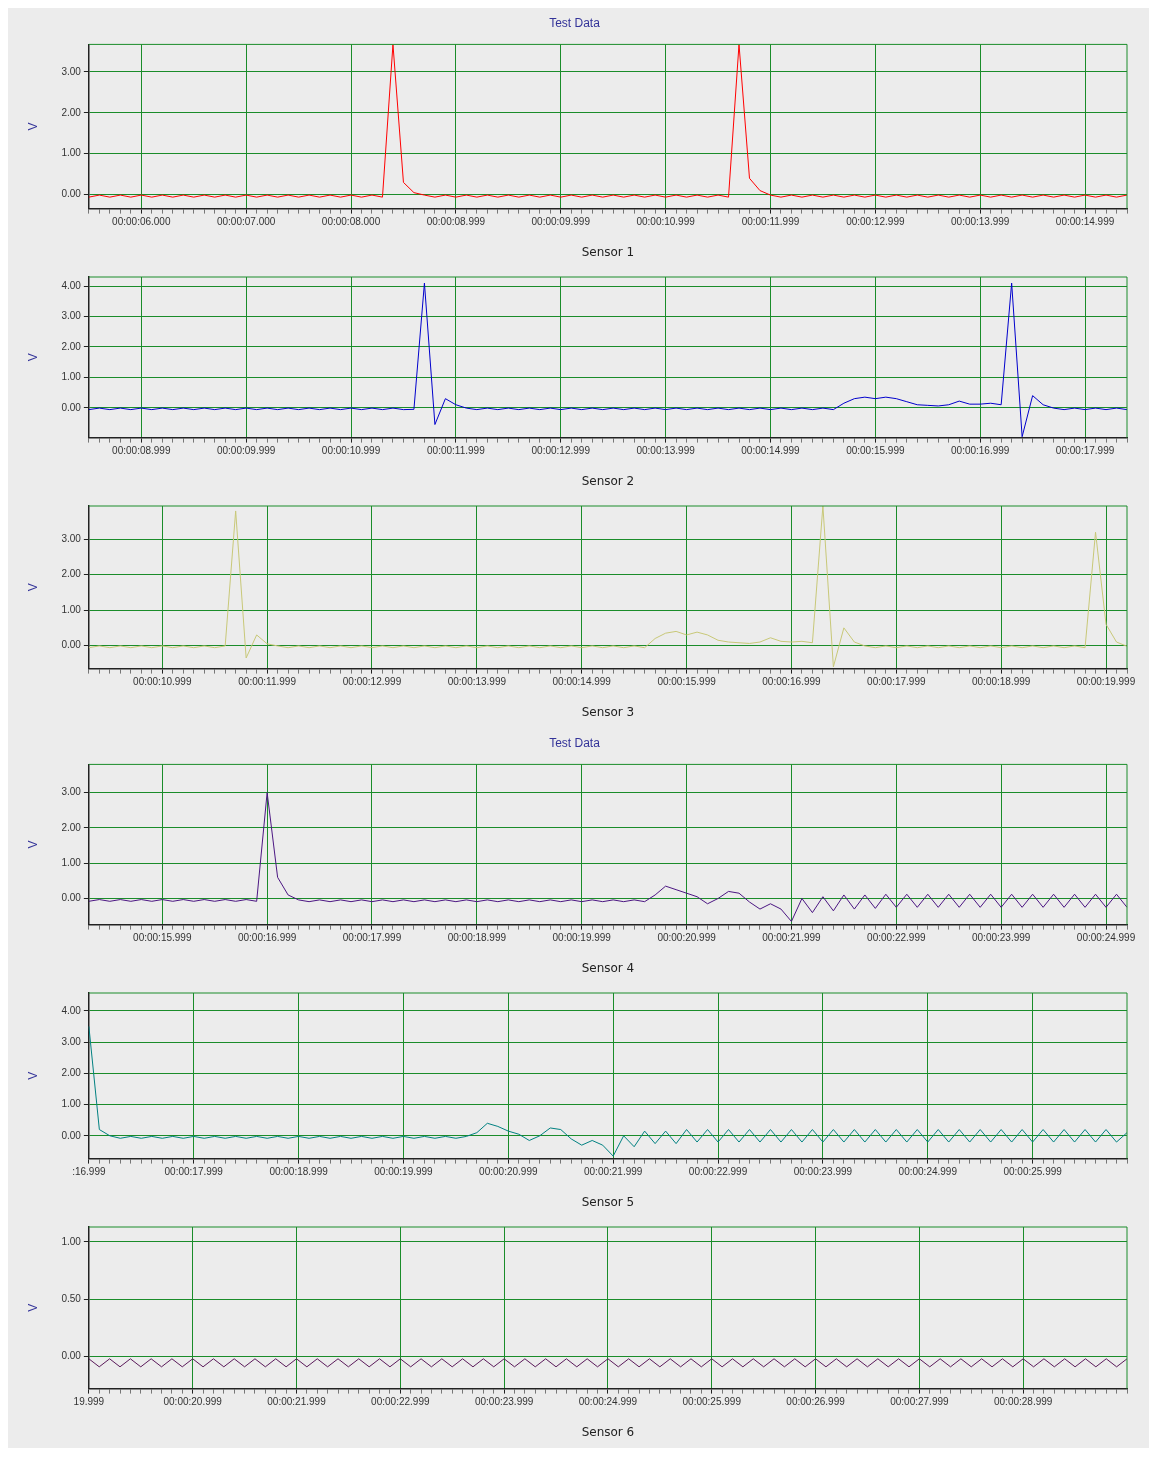 The height and width of the screenshot is (1459, 1157). What do you see at coordinates (1023, 1402) in the screenshot?
I see `x-tick-label: 00:00:28.999` at bounding box center [1023, 1402].